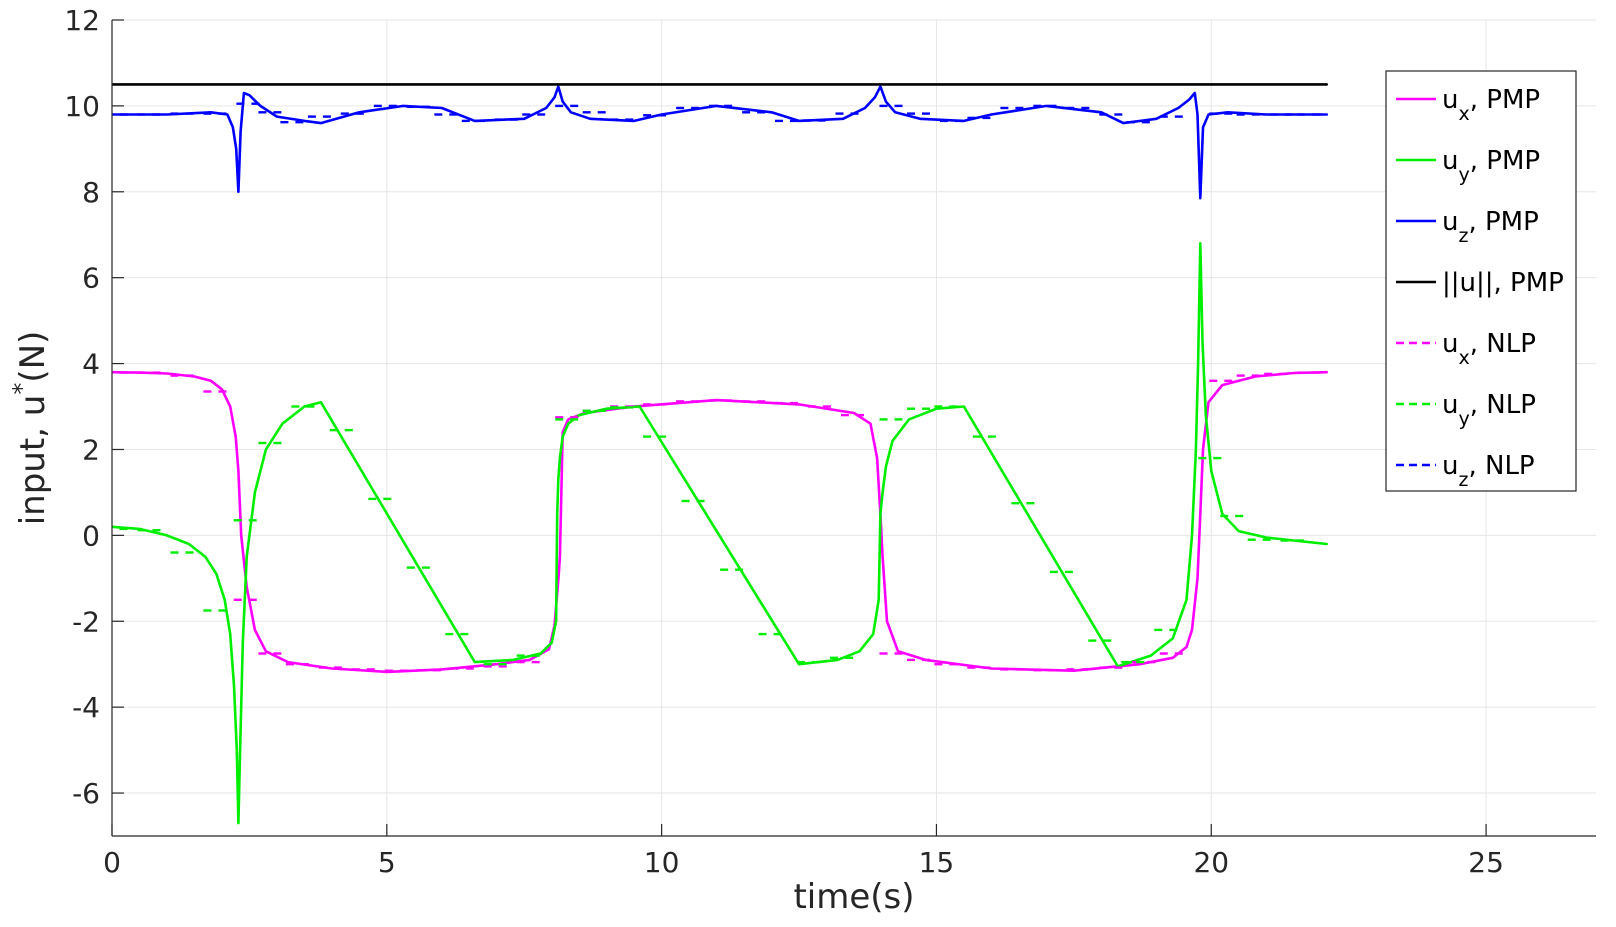 This screenshot has width=1616, height=927. I want to click on legend-entry: uy, NLP, so click(1466, 410).